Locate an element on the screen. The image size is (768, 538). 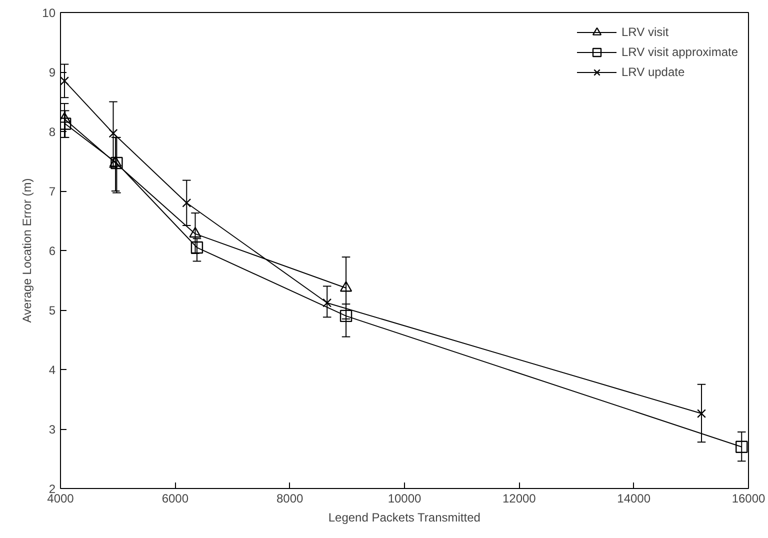
y-tick-label: 4 is located at coordinates (52, 370).